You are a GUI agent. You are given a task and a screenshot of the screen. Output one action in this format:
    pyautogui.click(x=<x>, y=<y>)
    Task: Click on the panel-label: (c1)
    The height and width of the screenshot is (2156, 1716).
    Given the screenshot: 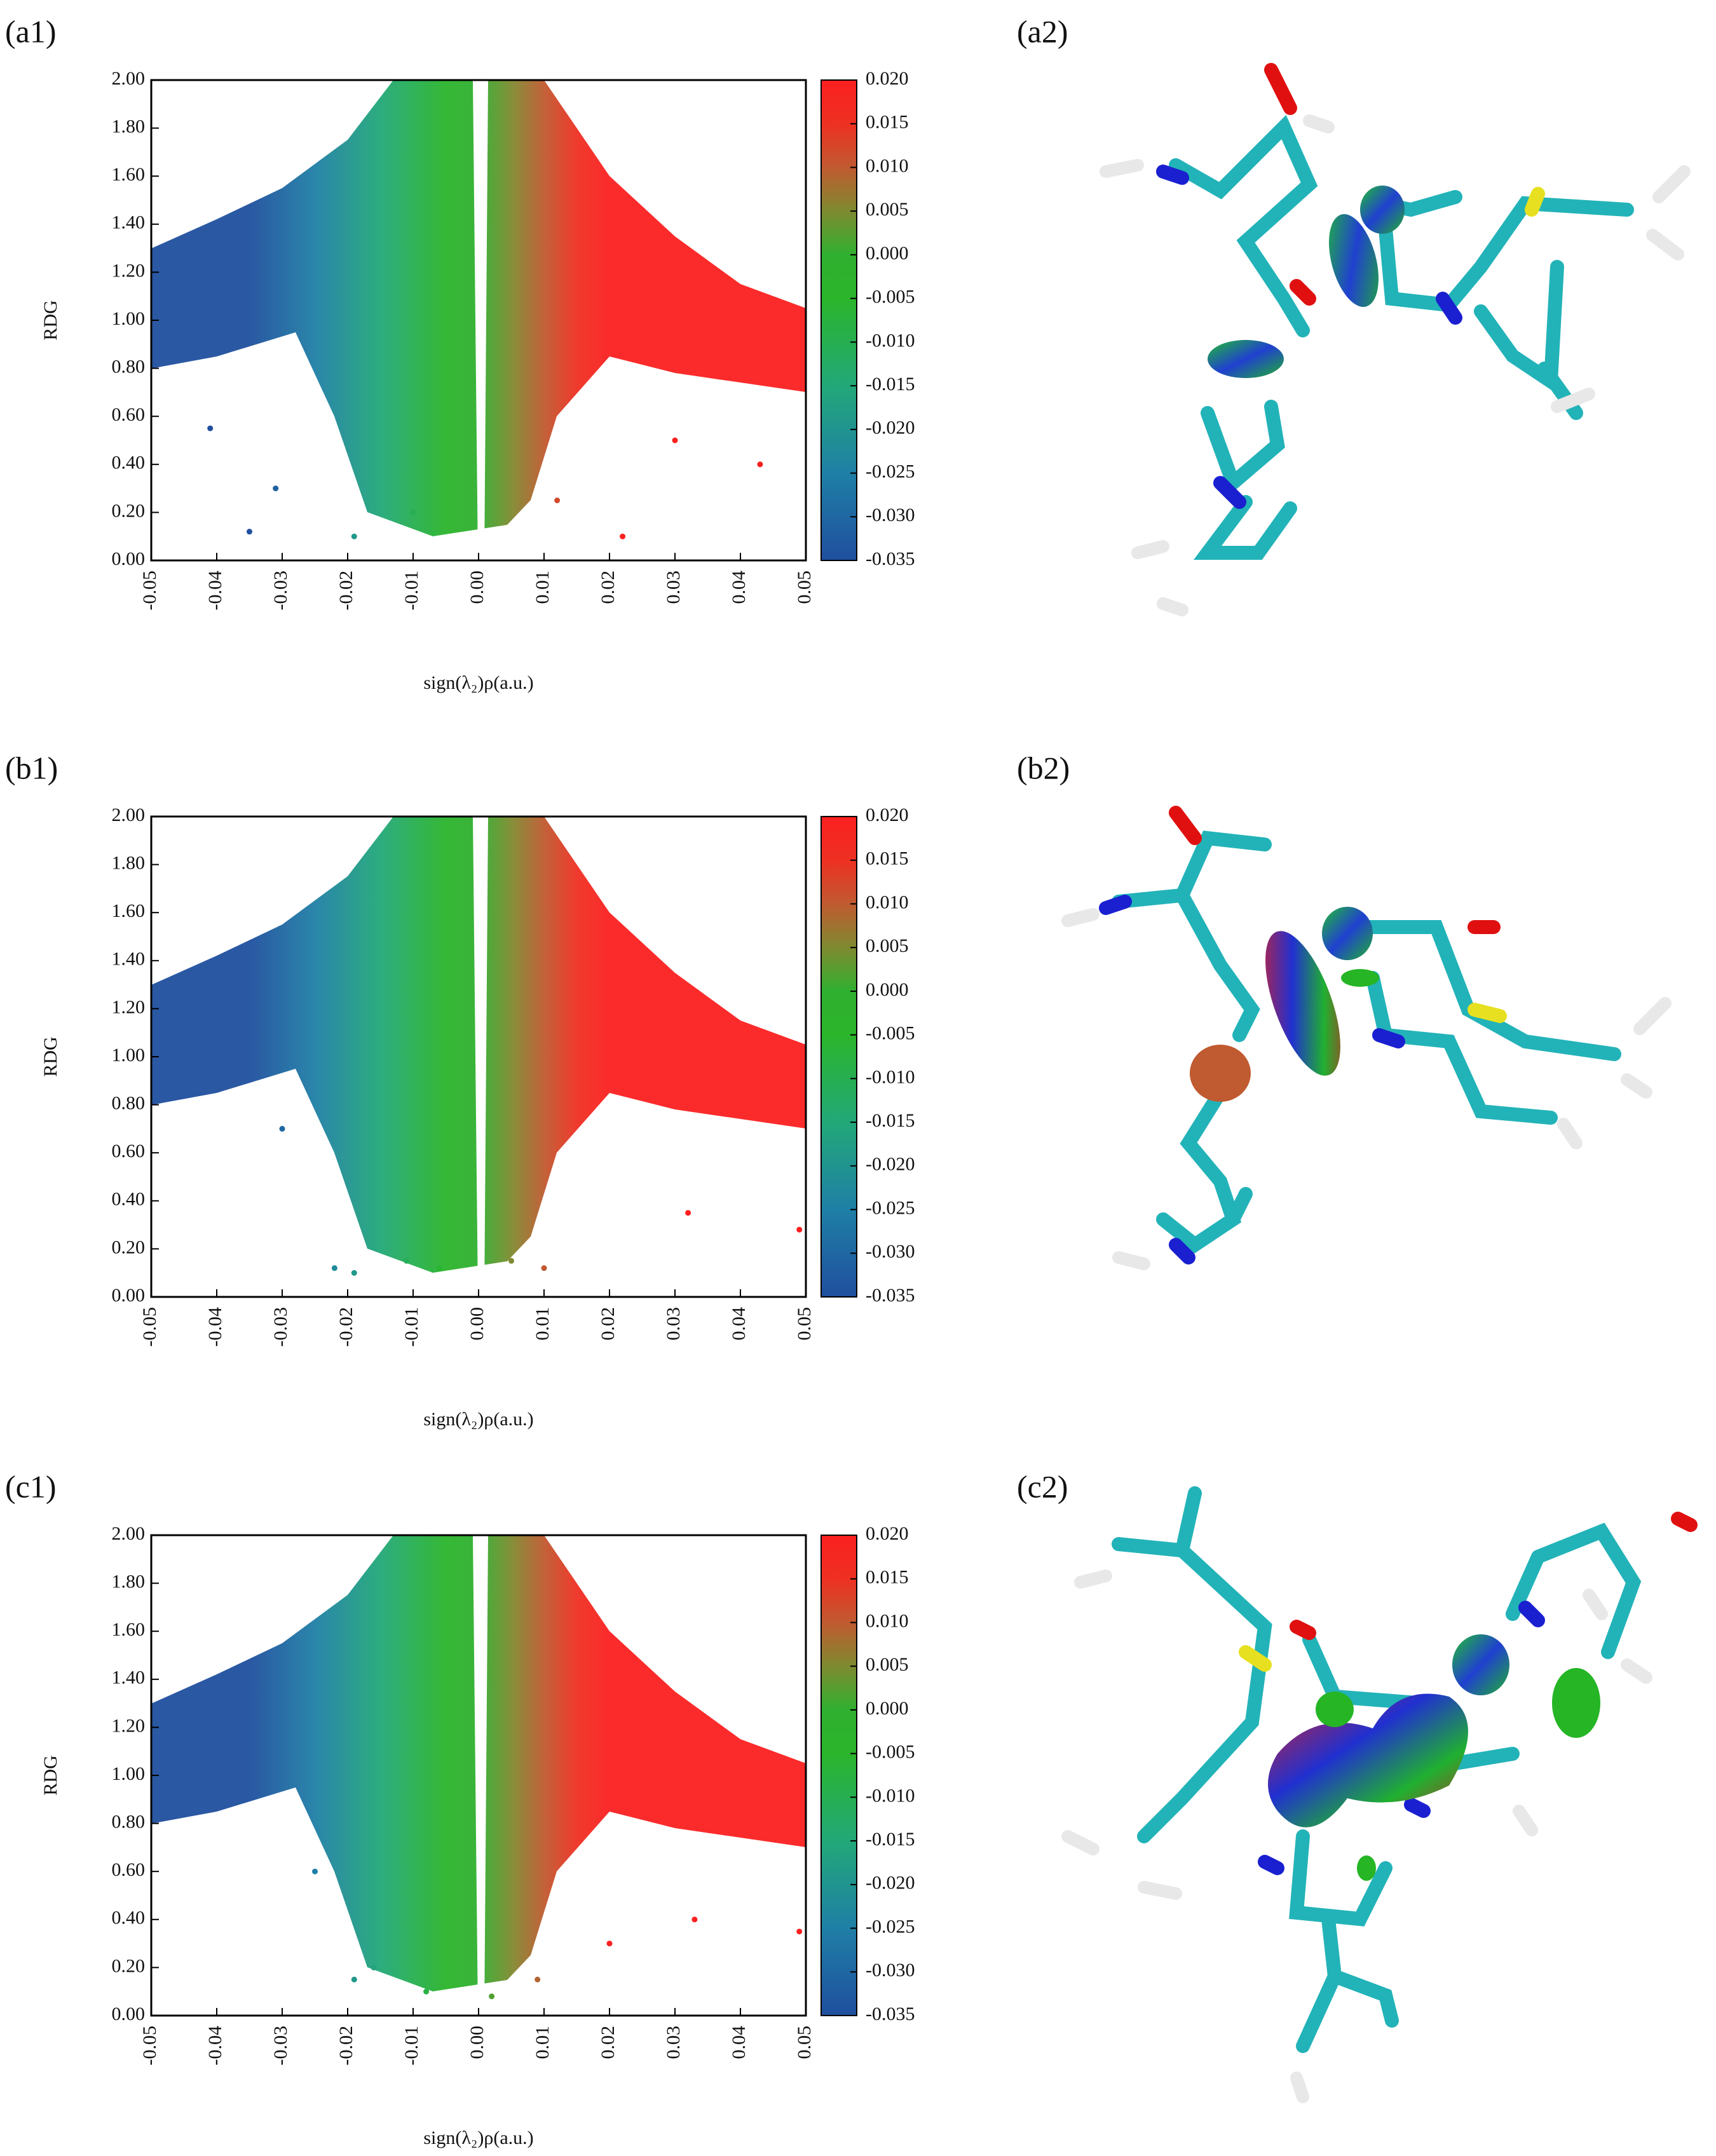 What is the action you would take?
    pyautogui.click(x=31, y=1486)
    